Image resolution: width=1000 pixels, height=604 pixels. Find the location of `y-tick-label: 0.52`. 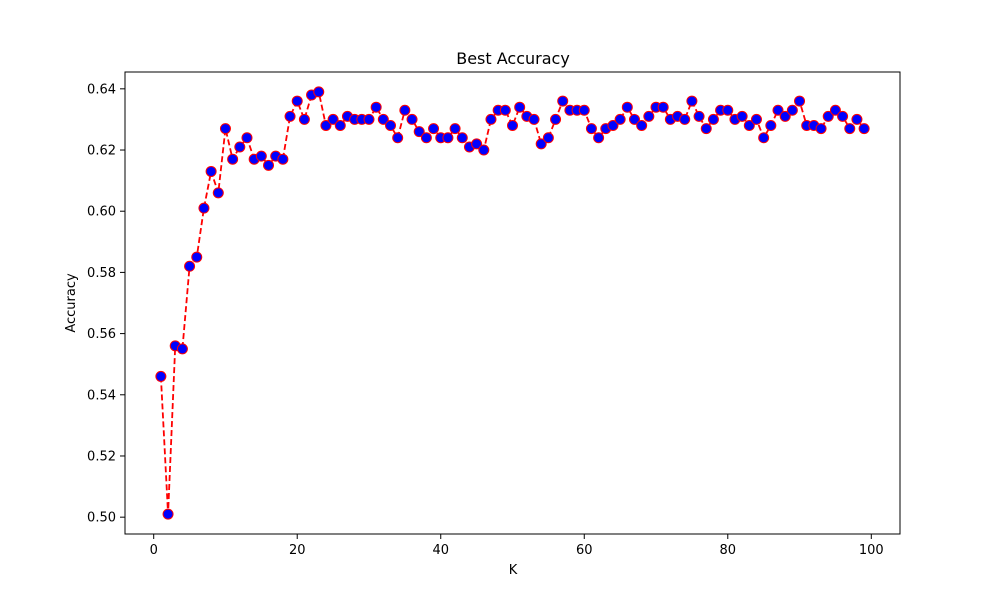

y-tick-label: 0.52 is located at coordinates (101, 456).